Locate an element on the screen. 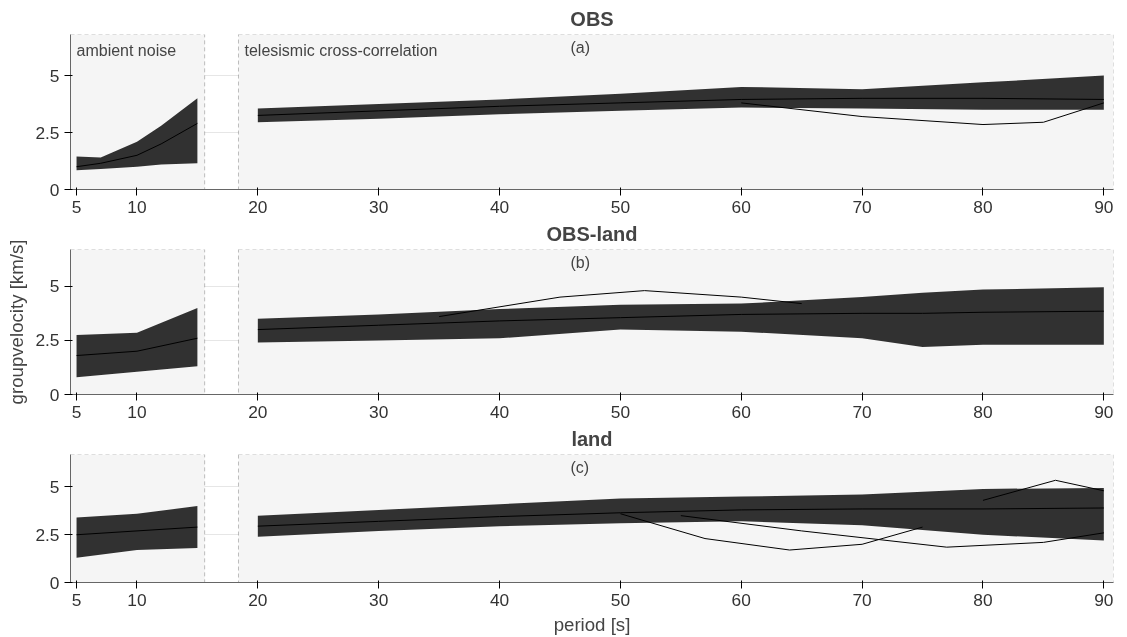 This screenshot has height=637, width=1127. annotation: (b) is located at coordinates (580, 262).